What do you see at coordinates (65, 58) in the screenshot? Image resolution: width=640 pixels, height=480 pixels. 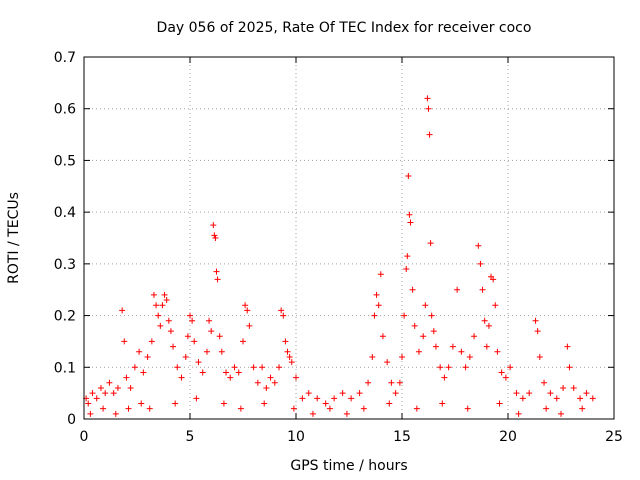 I see `y-tick-label: 0.7` at bounding box center [65, 58].